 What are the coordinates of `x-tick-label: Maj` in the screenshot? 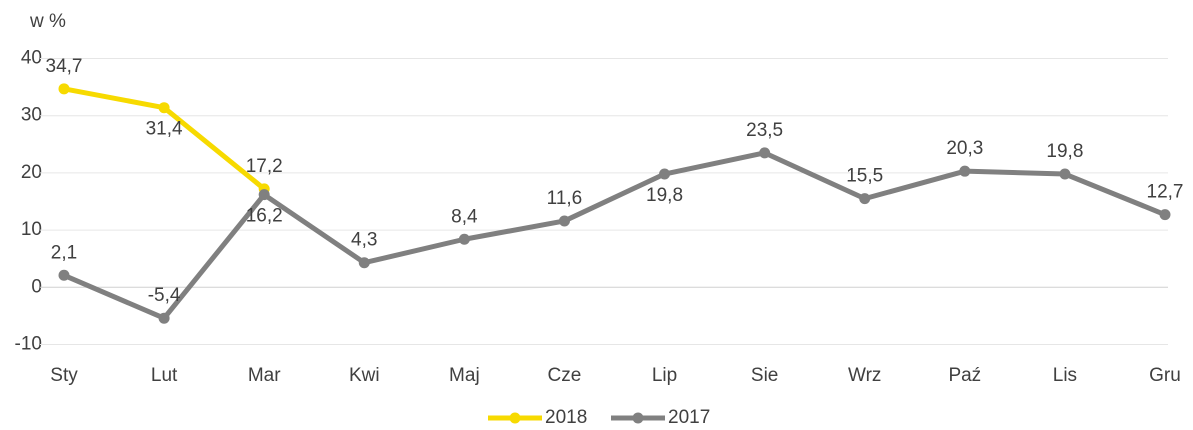 It's located at (464, 375).